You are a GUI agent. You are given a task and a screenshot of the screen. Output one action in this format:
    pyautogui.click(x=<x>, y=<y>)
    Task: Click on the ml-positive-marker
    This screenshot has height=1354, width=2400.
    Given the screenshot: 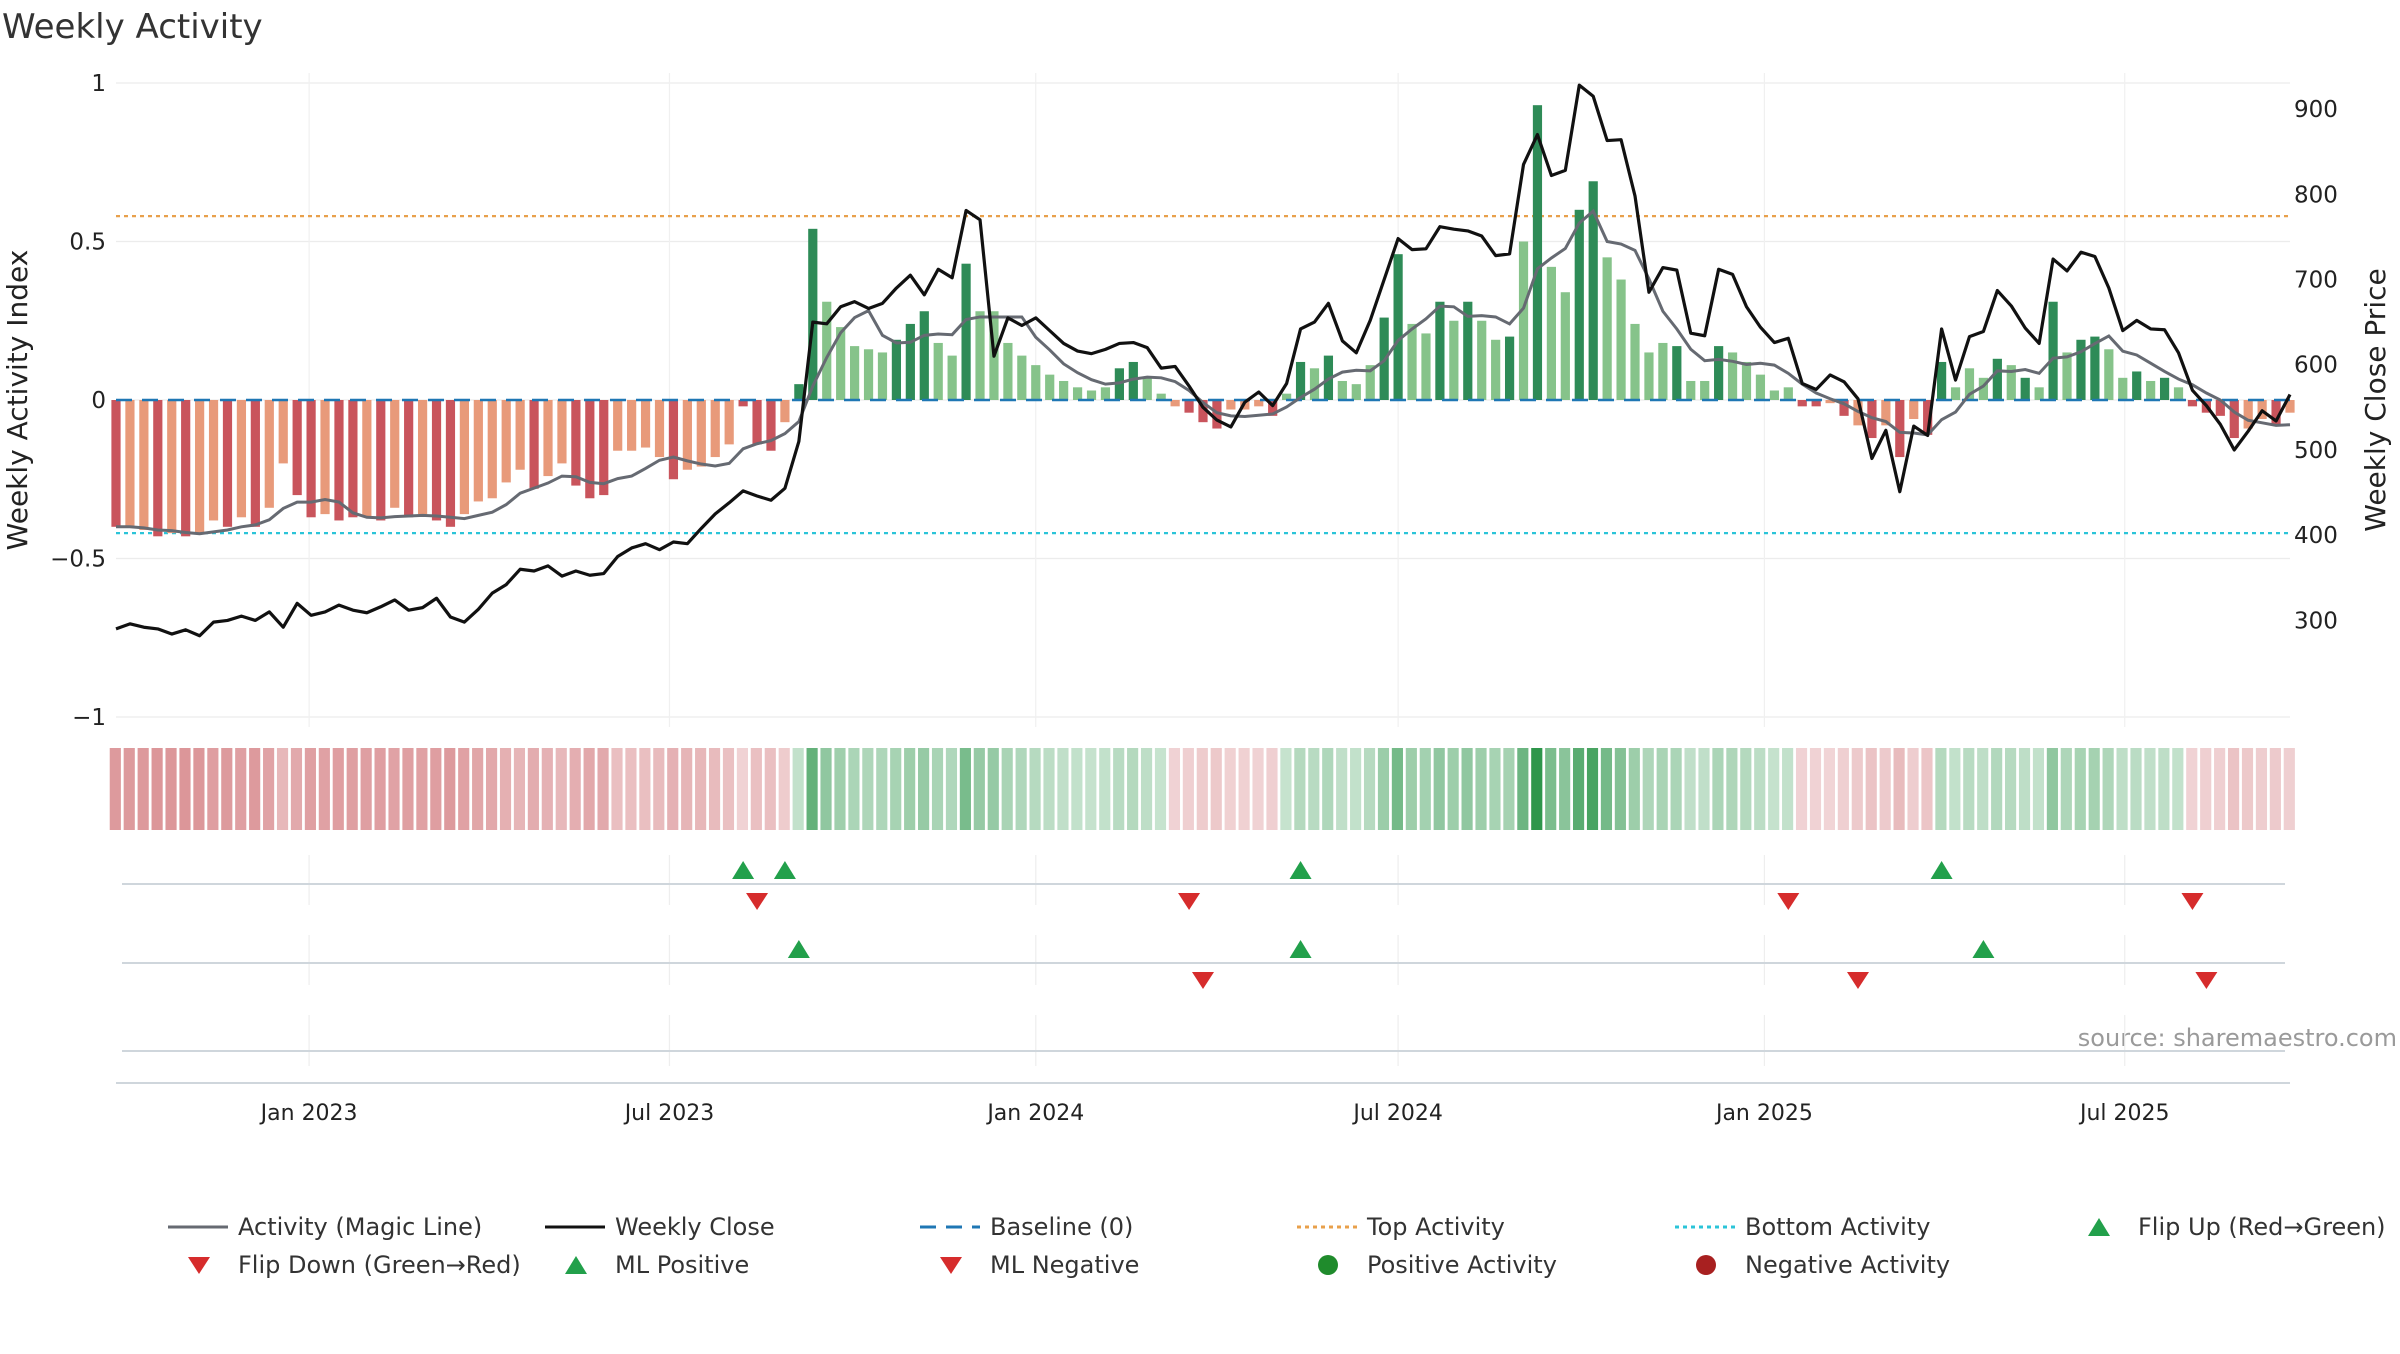 What is the action you would take?
    pyautogui.click(x=1983, y=949)
    